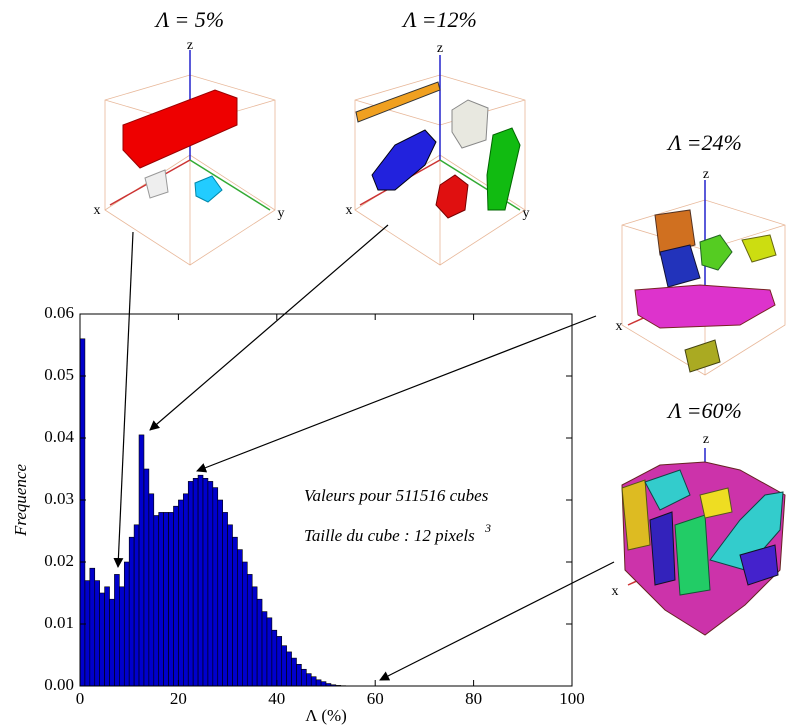  Describe the element at coordinates (704, 142) in the screenshot. I see `inset-label: Λ =24%` at that location.